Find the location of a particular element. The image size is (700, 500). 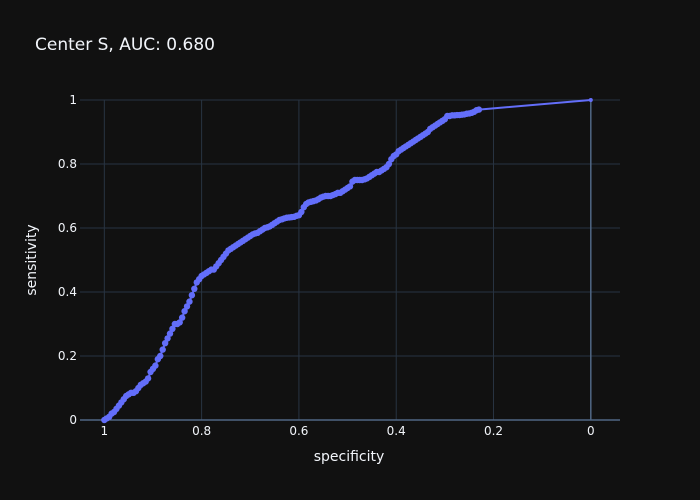

y-tick-label: 0.4 is located at coordinates (67, 292).